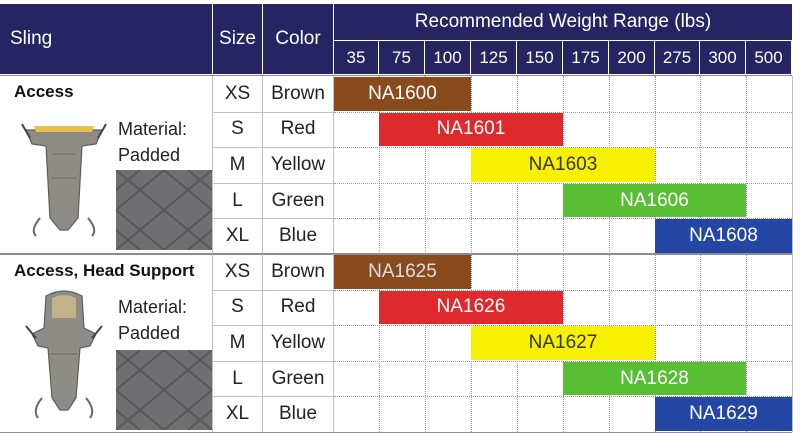 Image resolution: width=800 pixels, height=433 pixels. Describe the element at coordinates (106, 39) in the screenshot. I see `header-sling: Sling` at that location.